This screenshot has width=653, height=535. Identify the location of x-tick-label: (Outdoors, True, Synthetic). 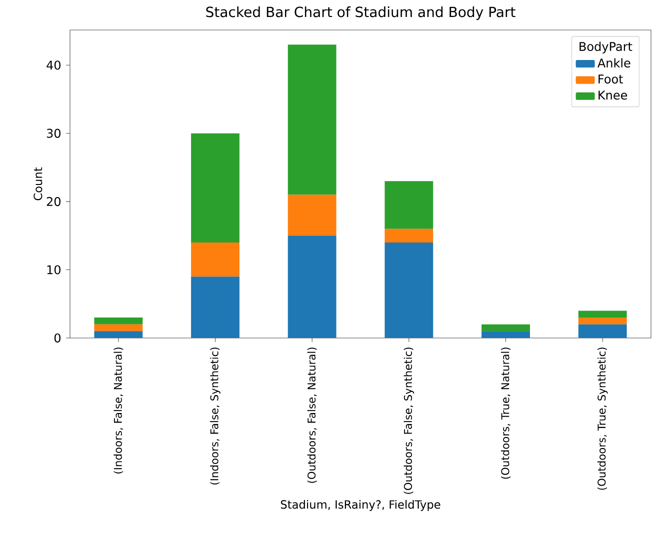
(602, 419).